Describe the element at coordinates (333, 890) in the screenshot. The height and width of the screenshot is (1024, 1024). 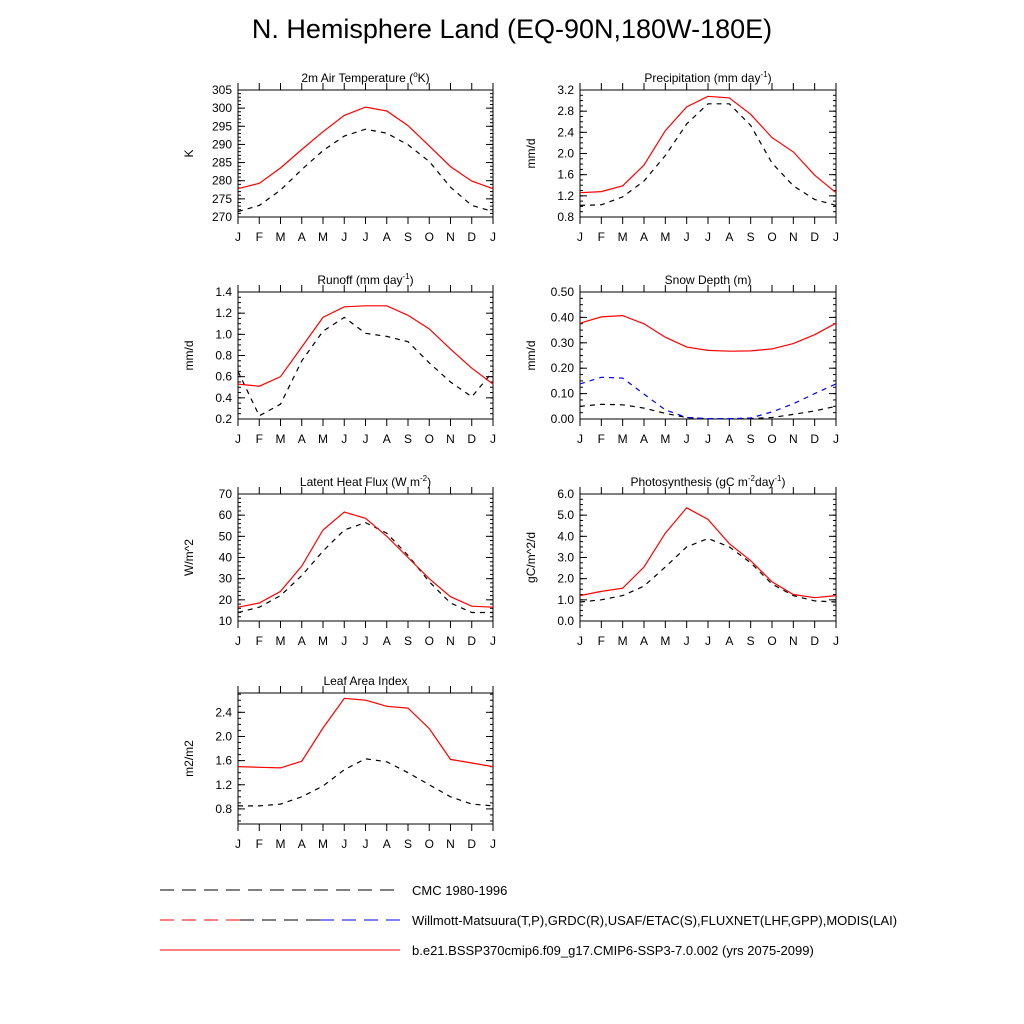
I see `legend-item: CMC 1980-1996` at that location.